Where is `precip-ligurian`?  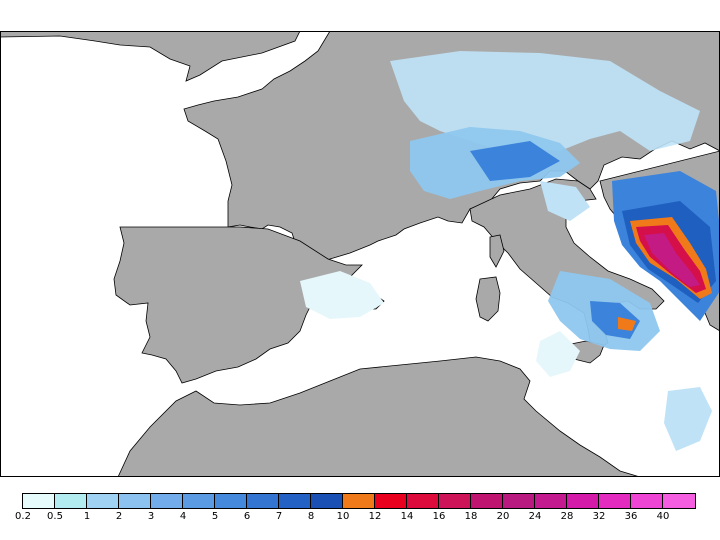 precip-ligurian is located at coordinates (565, 201).